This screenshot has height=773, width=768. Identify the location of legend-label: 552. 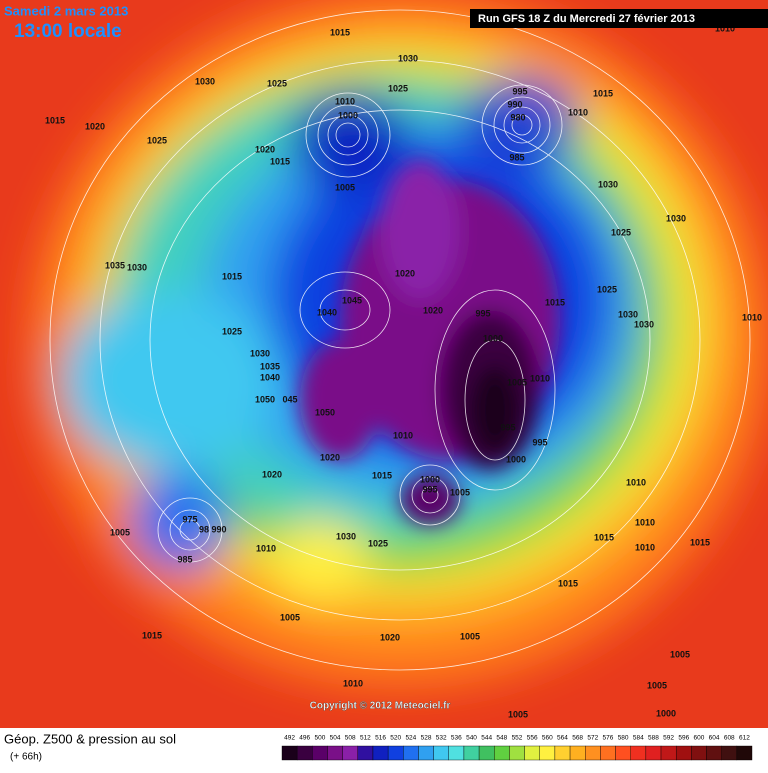
(517, 738).